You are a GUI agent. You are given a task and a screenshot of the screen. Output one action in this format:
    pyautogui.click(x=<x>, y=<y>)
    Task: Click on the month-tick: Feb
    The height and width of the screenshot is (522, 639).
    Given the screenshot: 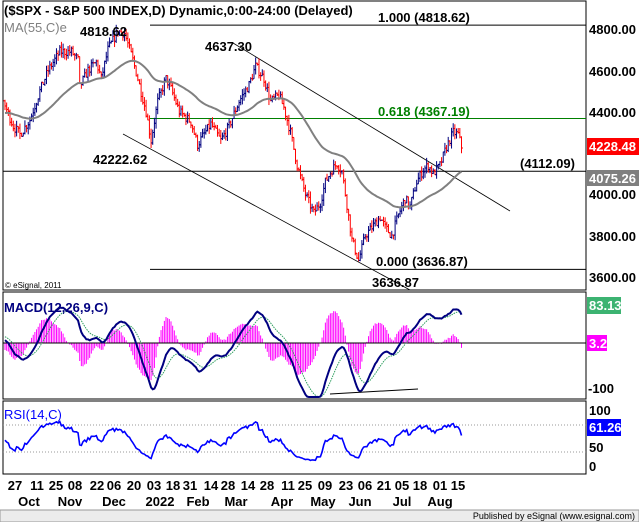 What is the action you would take?
    pyautogui.click(x=197, y=501)
    